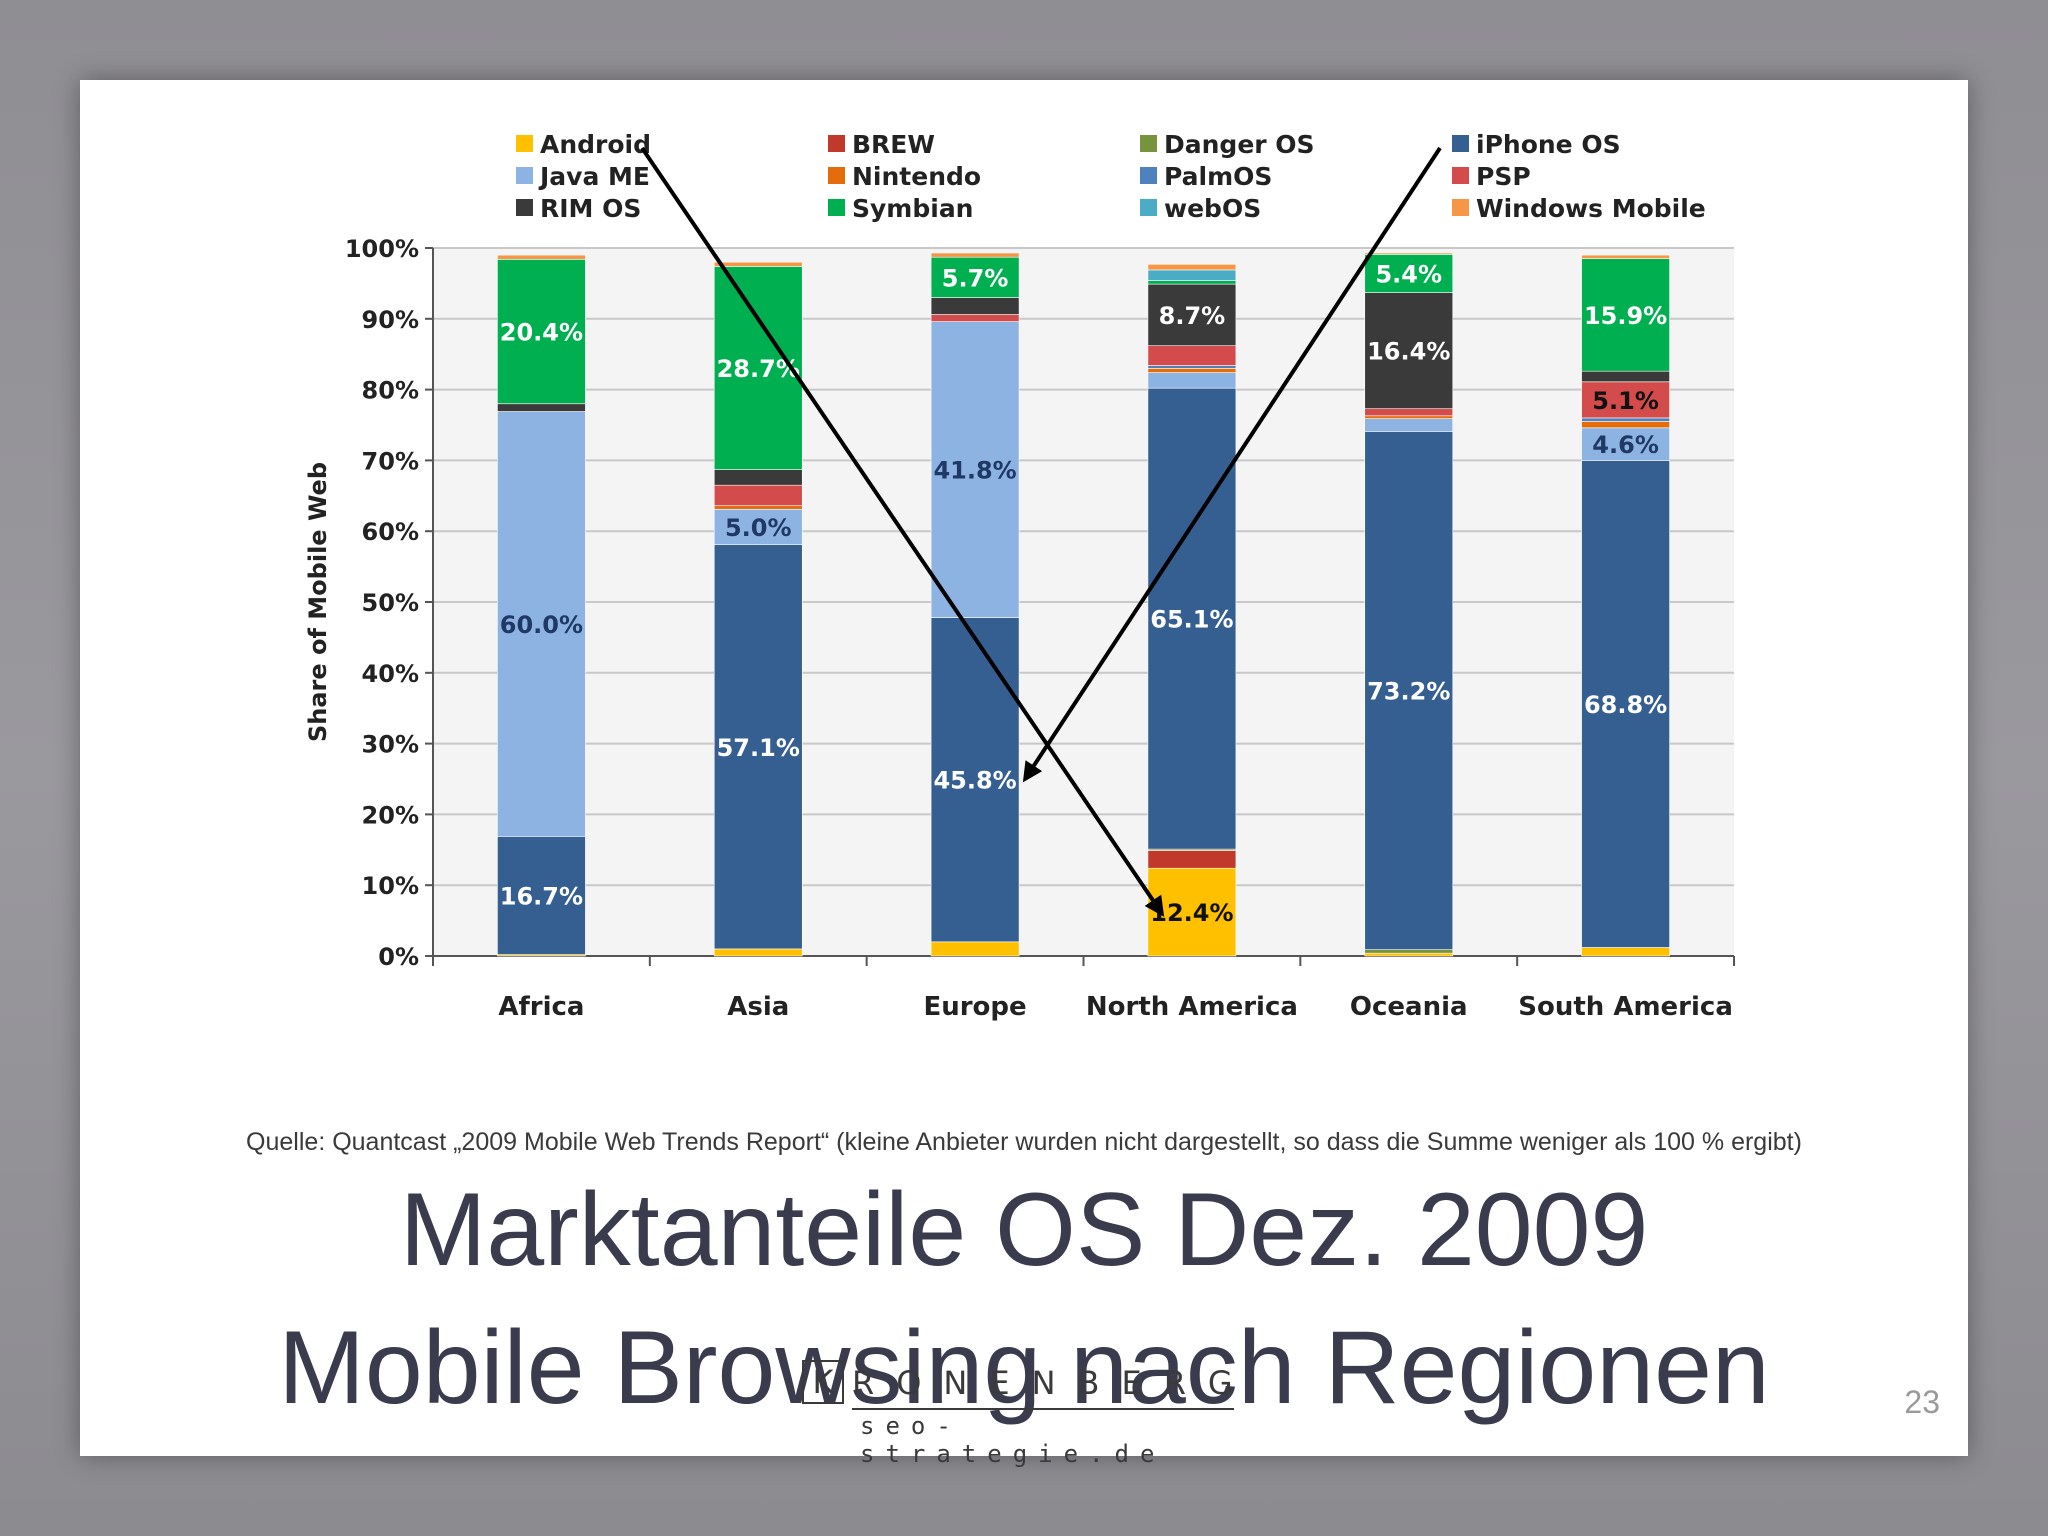  Describe the element at coordinates (1625, 1007) in the screenshot. I see `x-tick-label: South America` at that location.